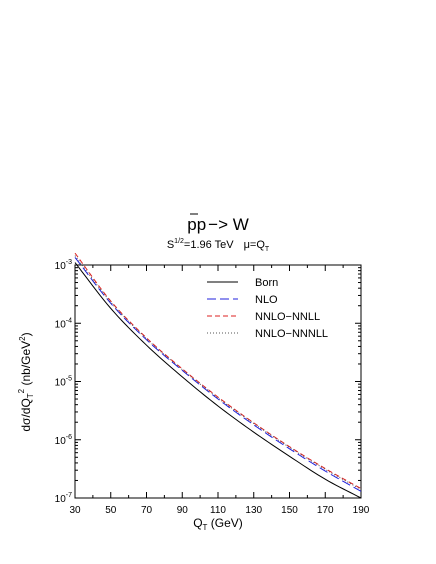 The width and height of the screenshot is (436, 564). What do you see at coordinates (75, 510) in the screenshot?
I see `x-tick-label: 30` at bounding box center [75, 510].